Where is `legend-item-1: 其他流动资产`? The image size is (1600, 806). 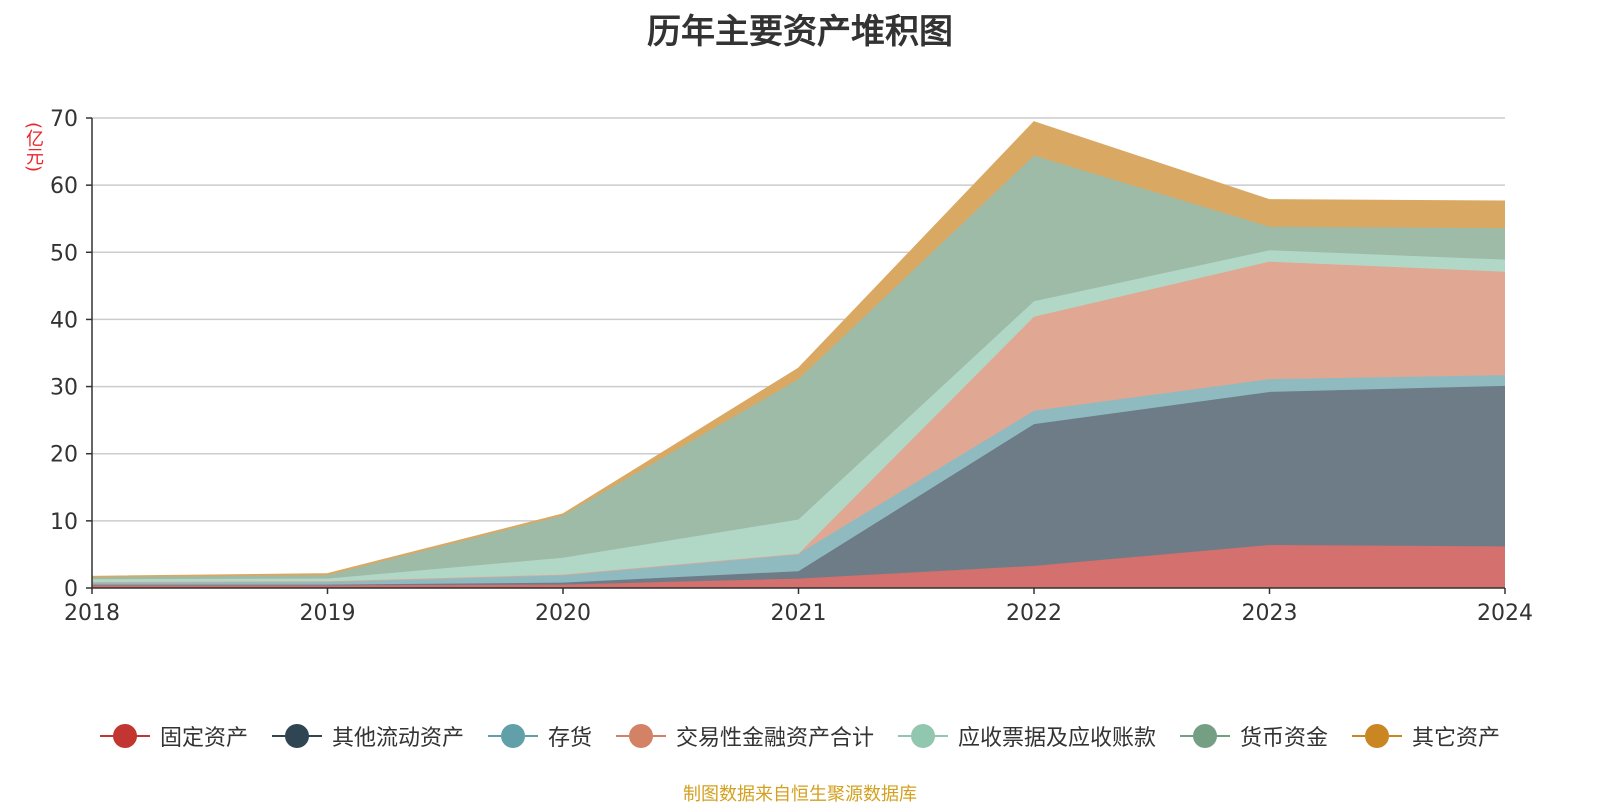
legend-item-1: 其他流动资产 is located at coordinates (367, 736).